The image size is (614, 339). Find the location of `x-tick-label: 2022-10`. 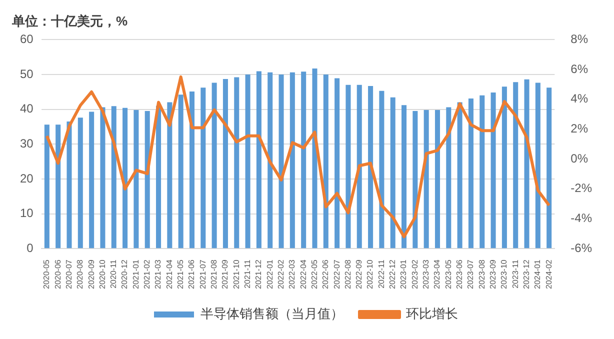

x-tick-label: 2022-10 is located at coordinates (370, 274).